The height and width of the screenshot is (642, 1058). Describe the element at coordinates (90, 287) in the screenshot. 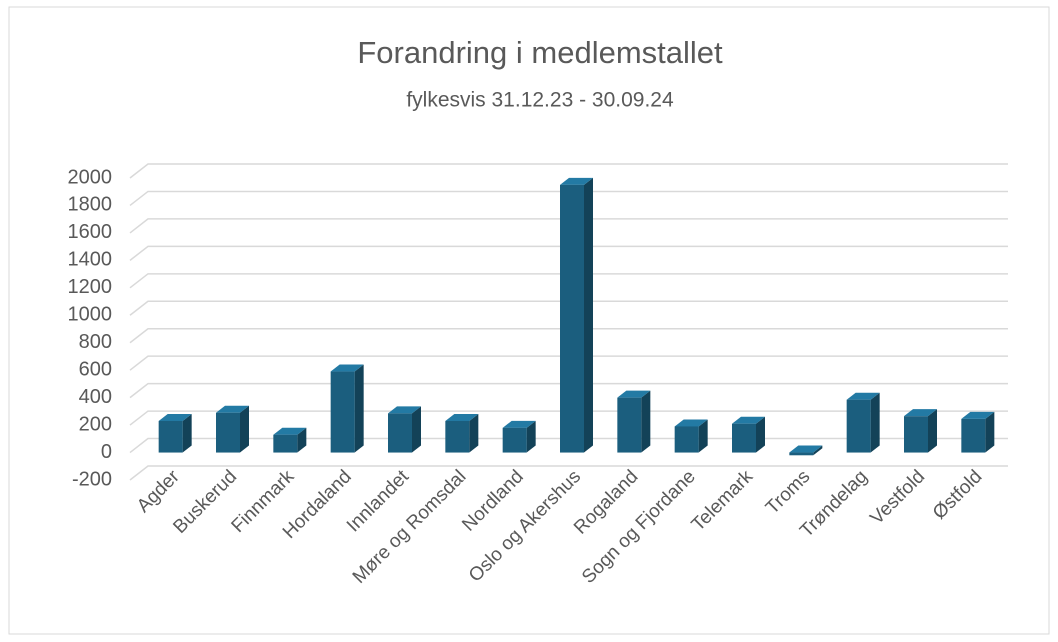

I see `y-tick-label: 1200` at that location.